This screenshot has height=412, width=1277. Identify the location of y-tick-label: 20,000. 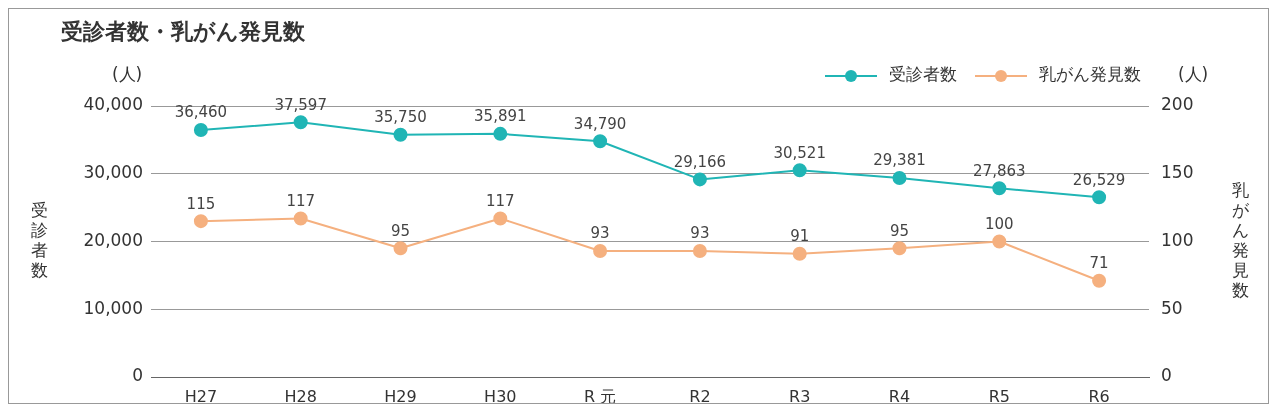
(113, 239).